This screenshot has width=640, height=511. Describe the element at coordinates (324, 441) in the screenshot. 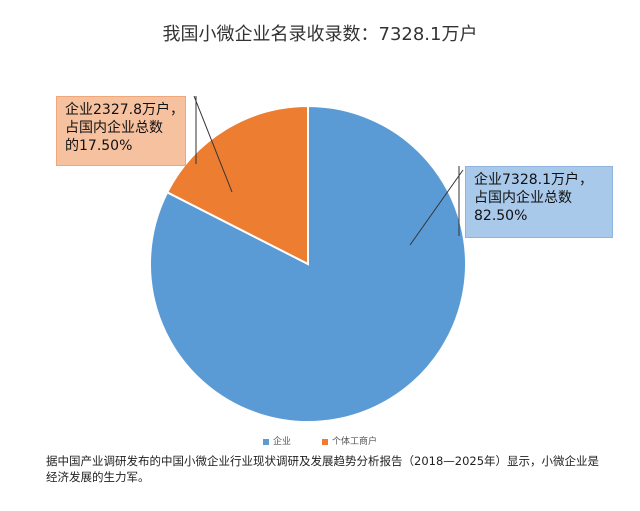

I see `legend-swatch-individual` at that location.